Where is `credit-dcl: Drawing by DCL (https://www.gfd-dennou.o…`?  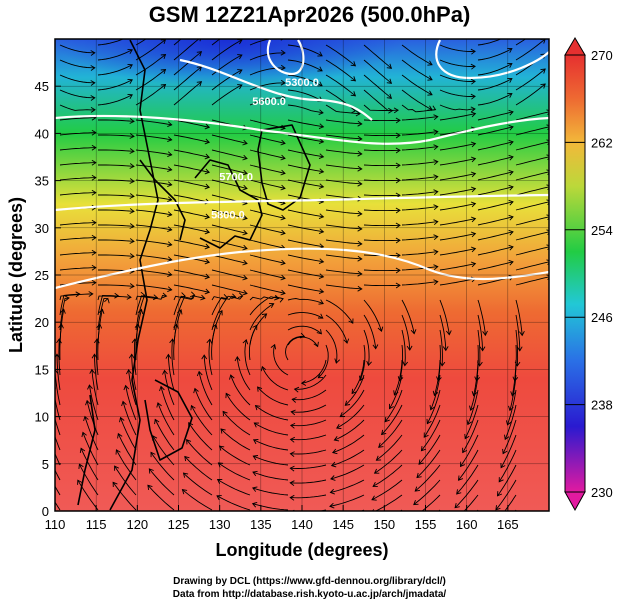 credit-dcl: Drawing by DCL (https://www.gfd-dennou.o… is located at coordinates (309, 581).